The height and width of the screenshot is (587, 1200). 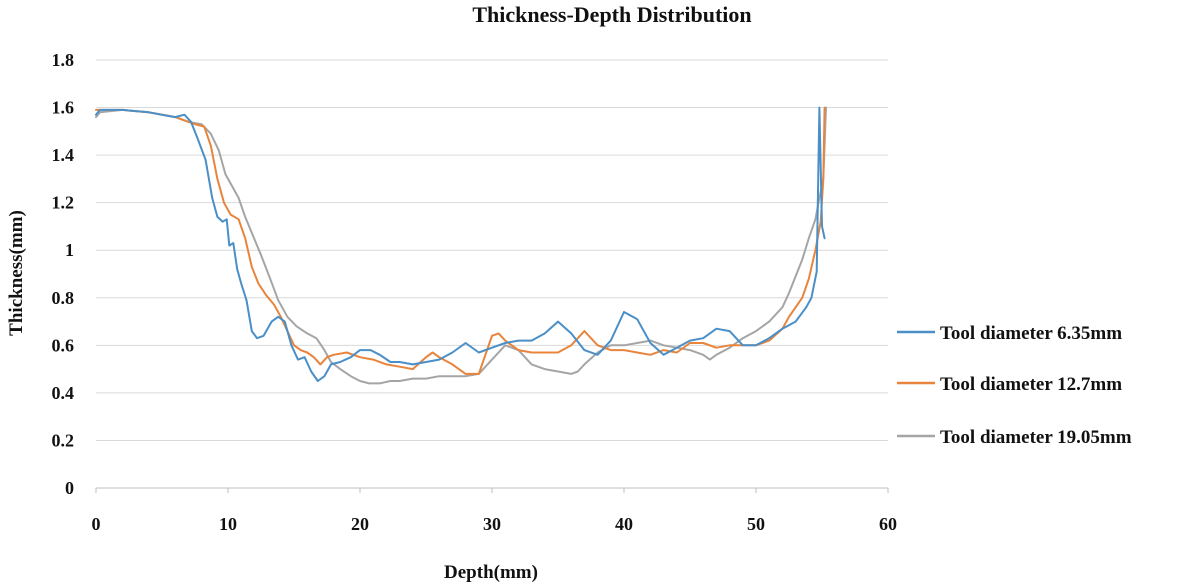 What do you see at coordinates (63, 393) in the screenshot?
I see `y-tick-label: 0.4` at bounding box center [63, 393].